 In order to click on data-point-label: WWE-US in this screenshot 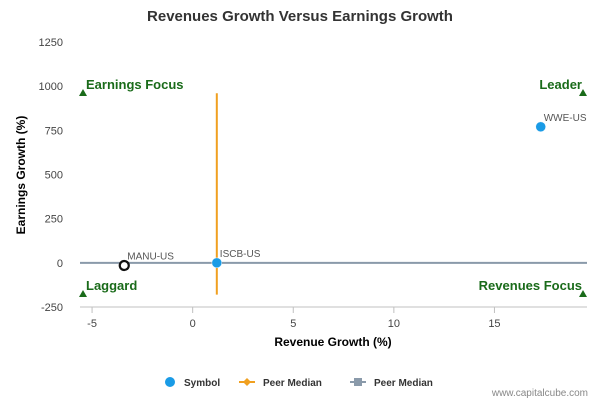, I will do `click(565, 118)`.